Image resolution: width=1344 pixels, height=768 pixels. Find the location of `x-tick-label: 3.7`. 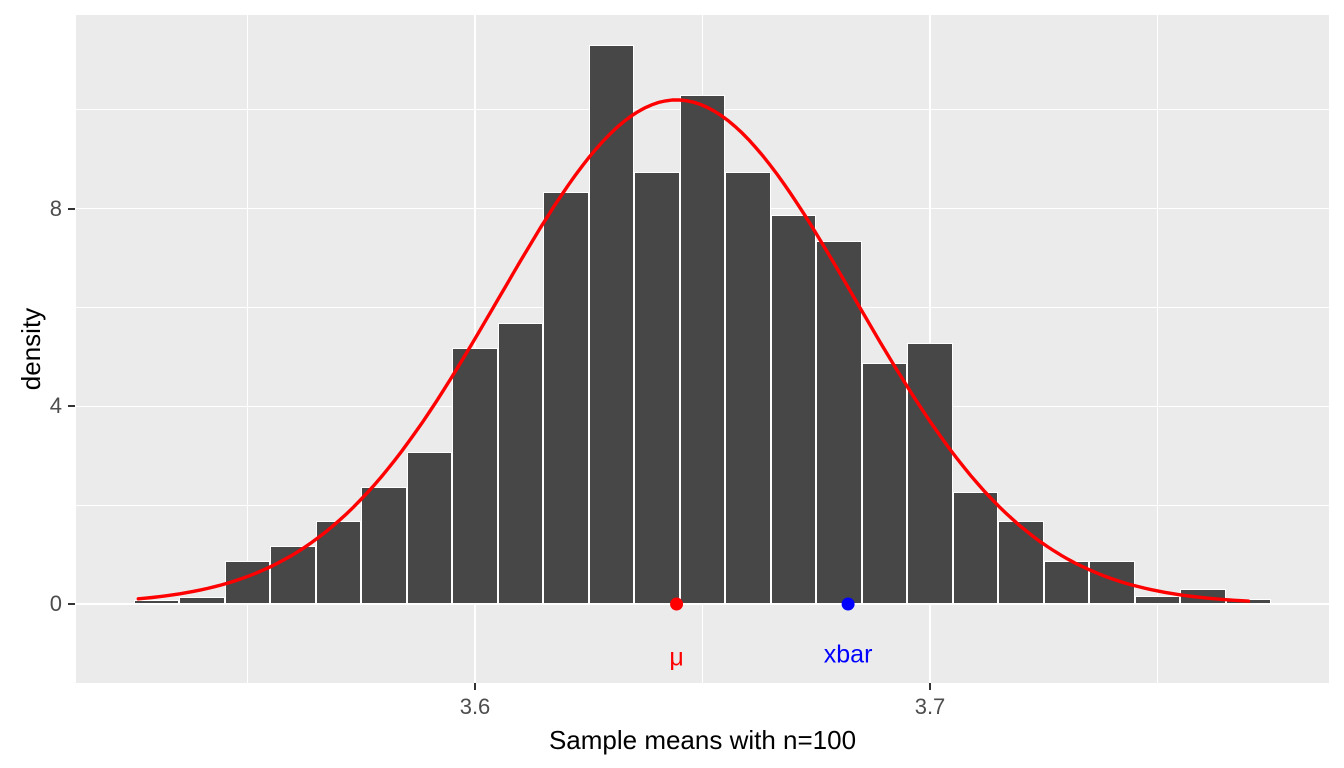

x-tick-label: 3.7 is located at coordinates (930, 706).